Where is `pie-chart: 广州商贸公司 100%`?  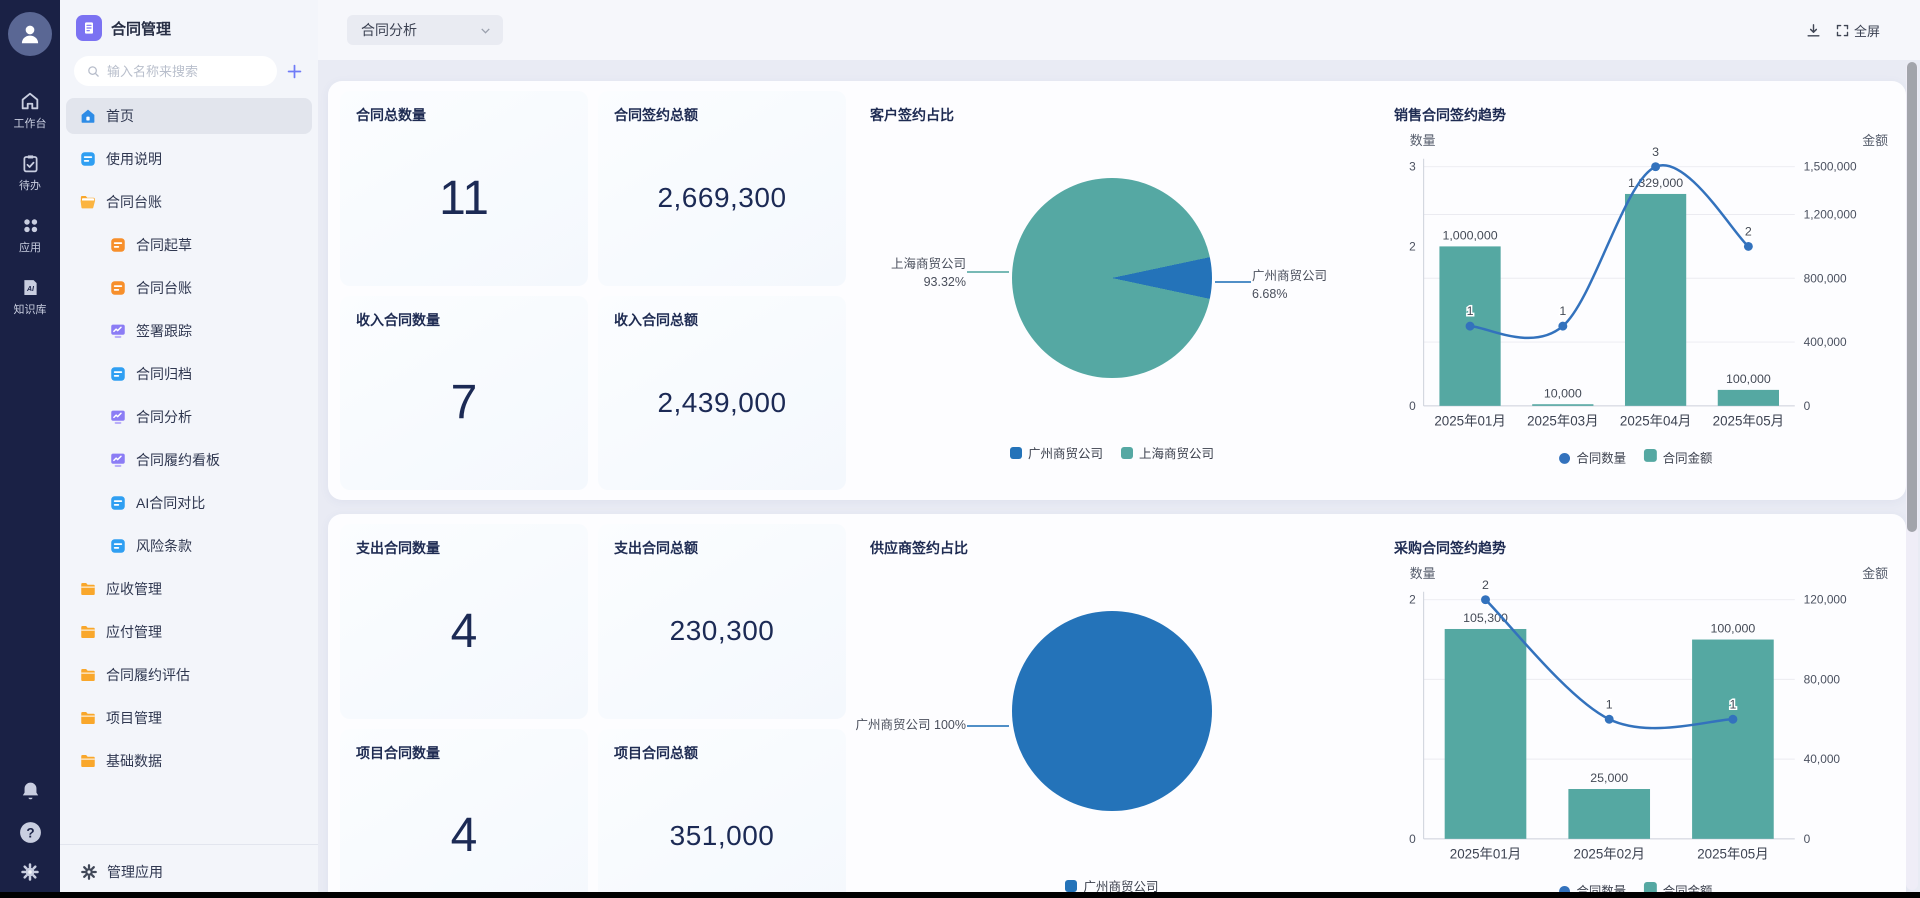 pie-chart: 广州商贸公司 100% is located at coordinates (1034, 711).